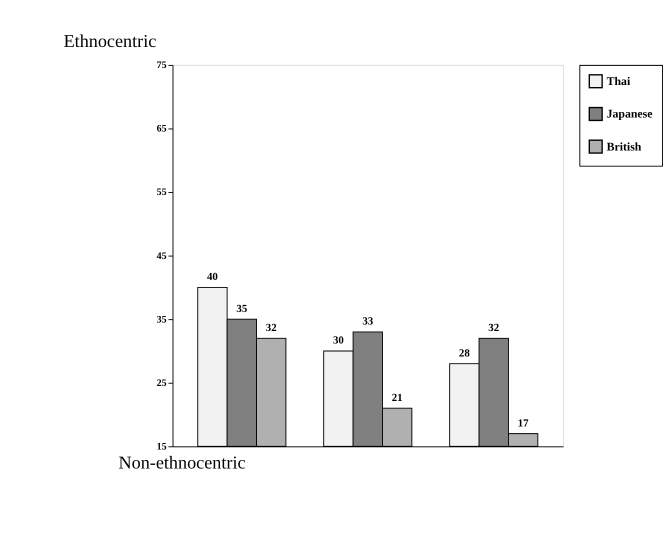 The height and width of the screenshot is (536, 672). What do you see at coordinates (618, 81) in the screenshot?
I see `legend-label: Thai` at bounding box center [618, 81].